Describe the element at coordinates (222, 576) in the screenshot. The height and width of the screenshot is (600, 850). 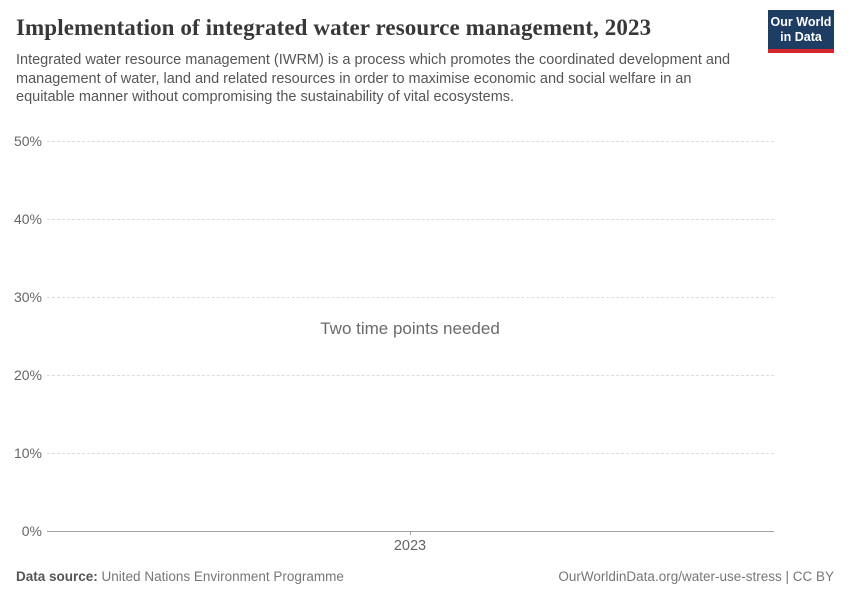
I see `data-source-value: United Nations Environment Programme` at that location.